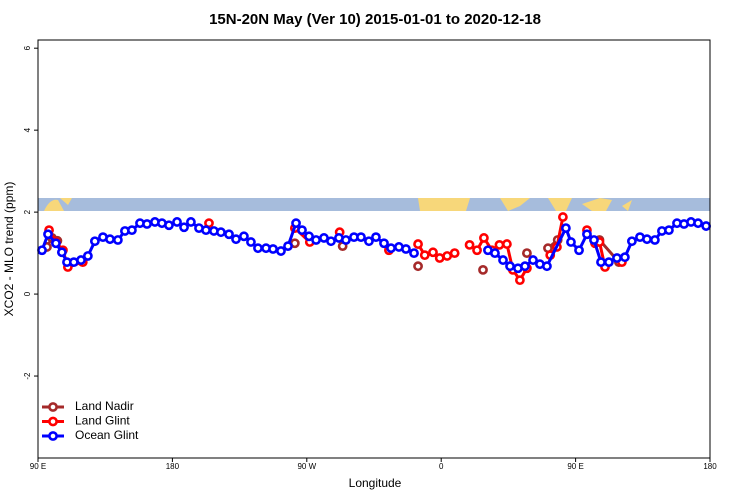 Image resolution: width=750 pixels, height=500 pixels. Describe the element at coordinates (27, 293) in the screenshot. I see `y-tick-label: 0` at that location.